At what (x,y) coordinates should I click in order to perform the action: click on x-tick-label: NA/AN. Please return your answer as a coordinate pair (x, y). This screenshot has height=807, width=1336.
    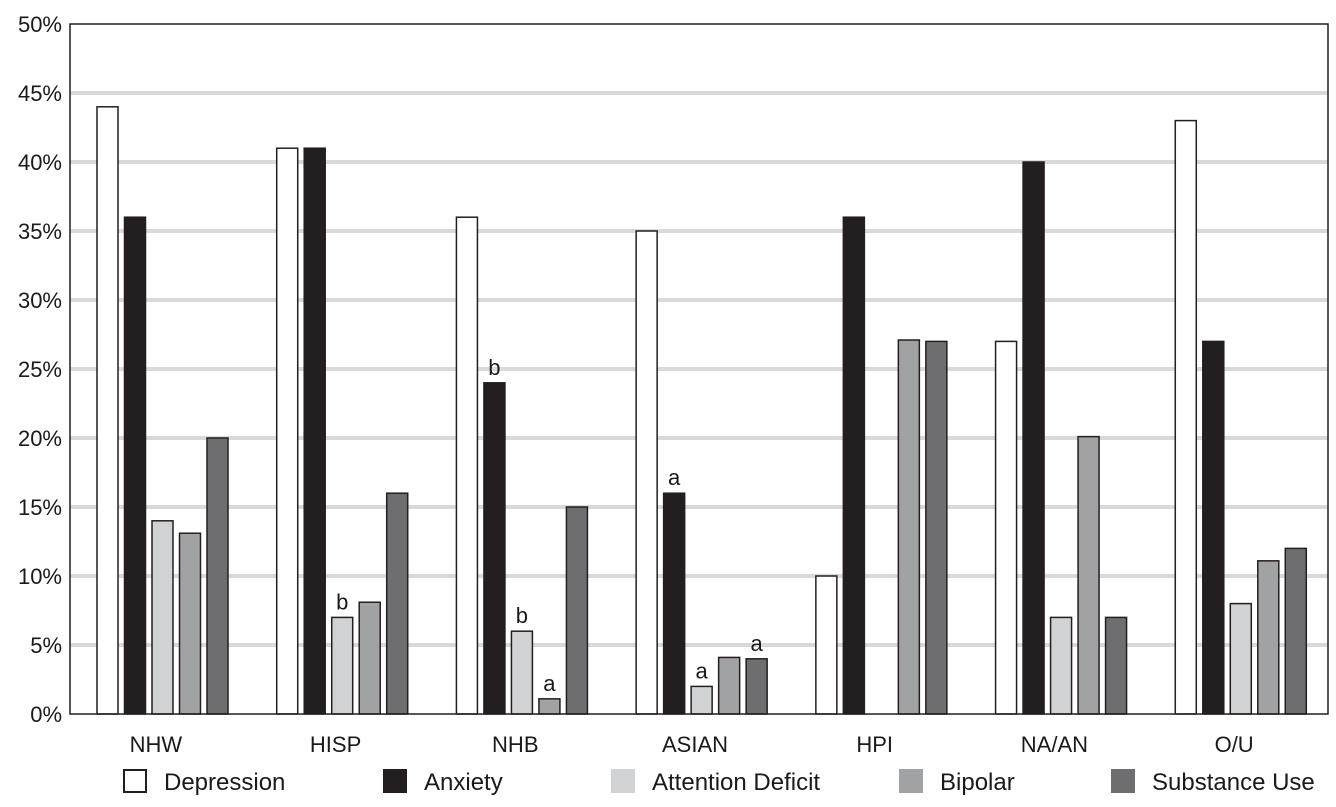
    Looking at the image, I should click on (1054, 744).